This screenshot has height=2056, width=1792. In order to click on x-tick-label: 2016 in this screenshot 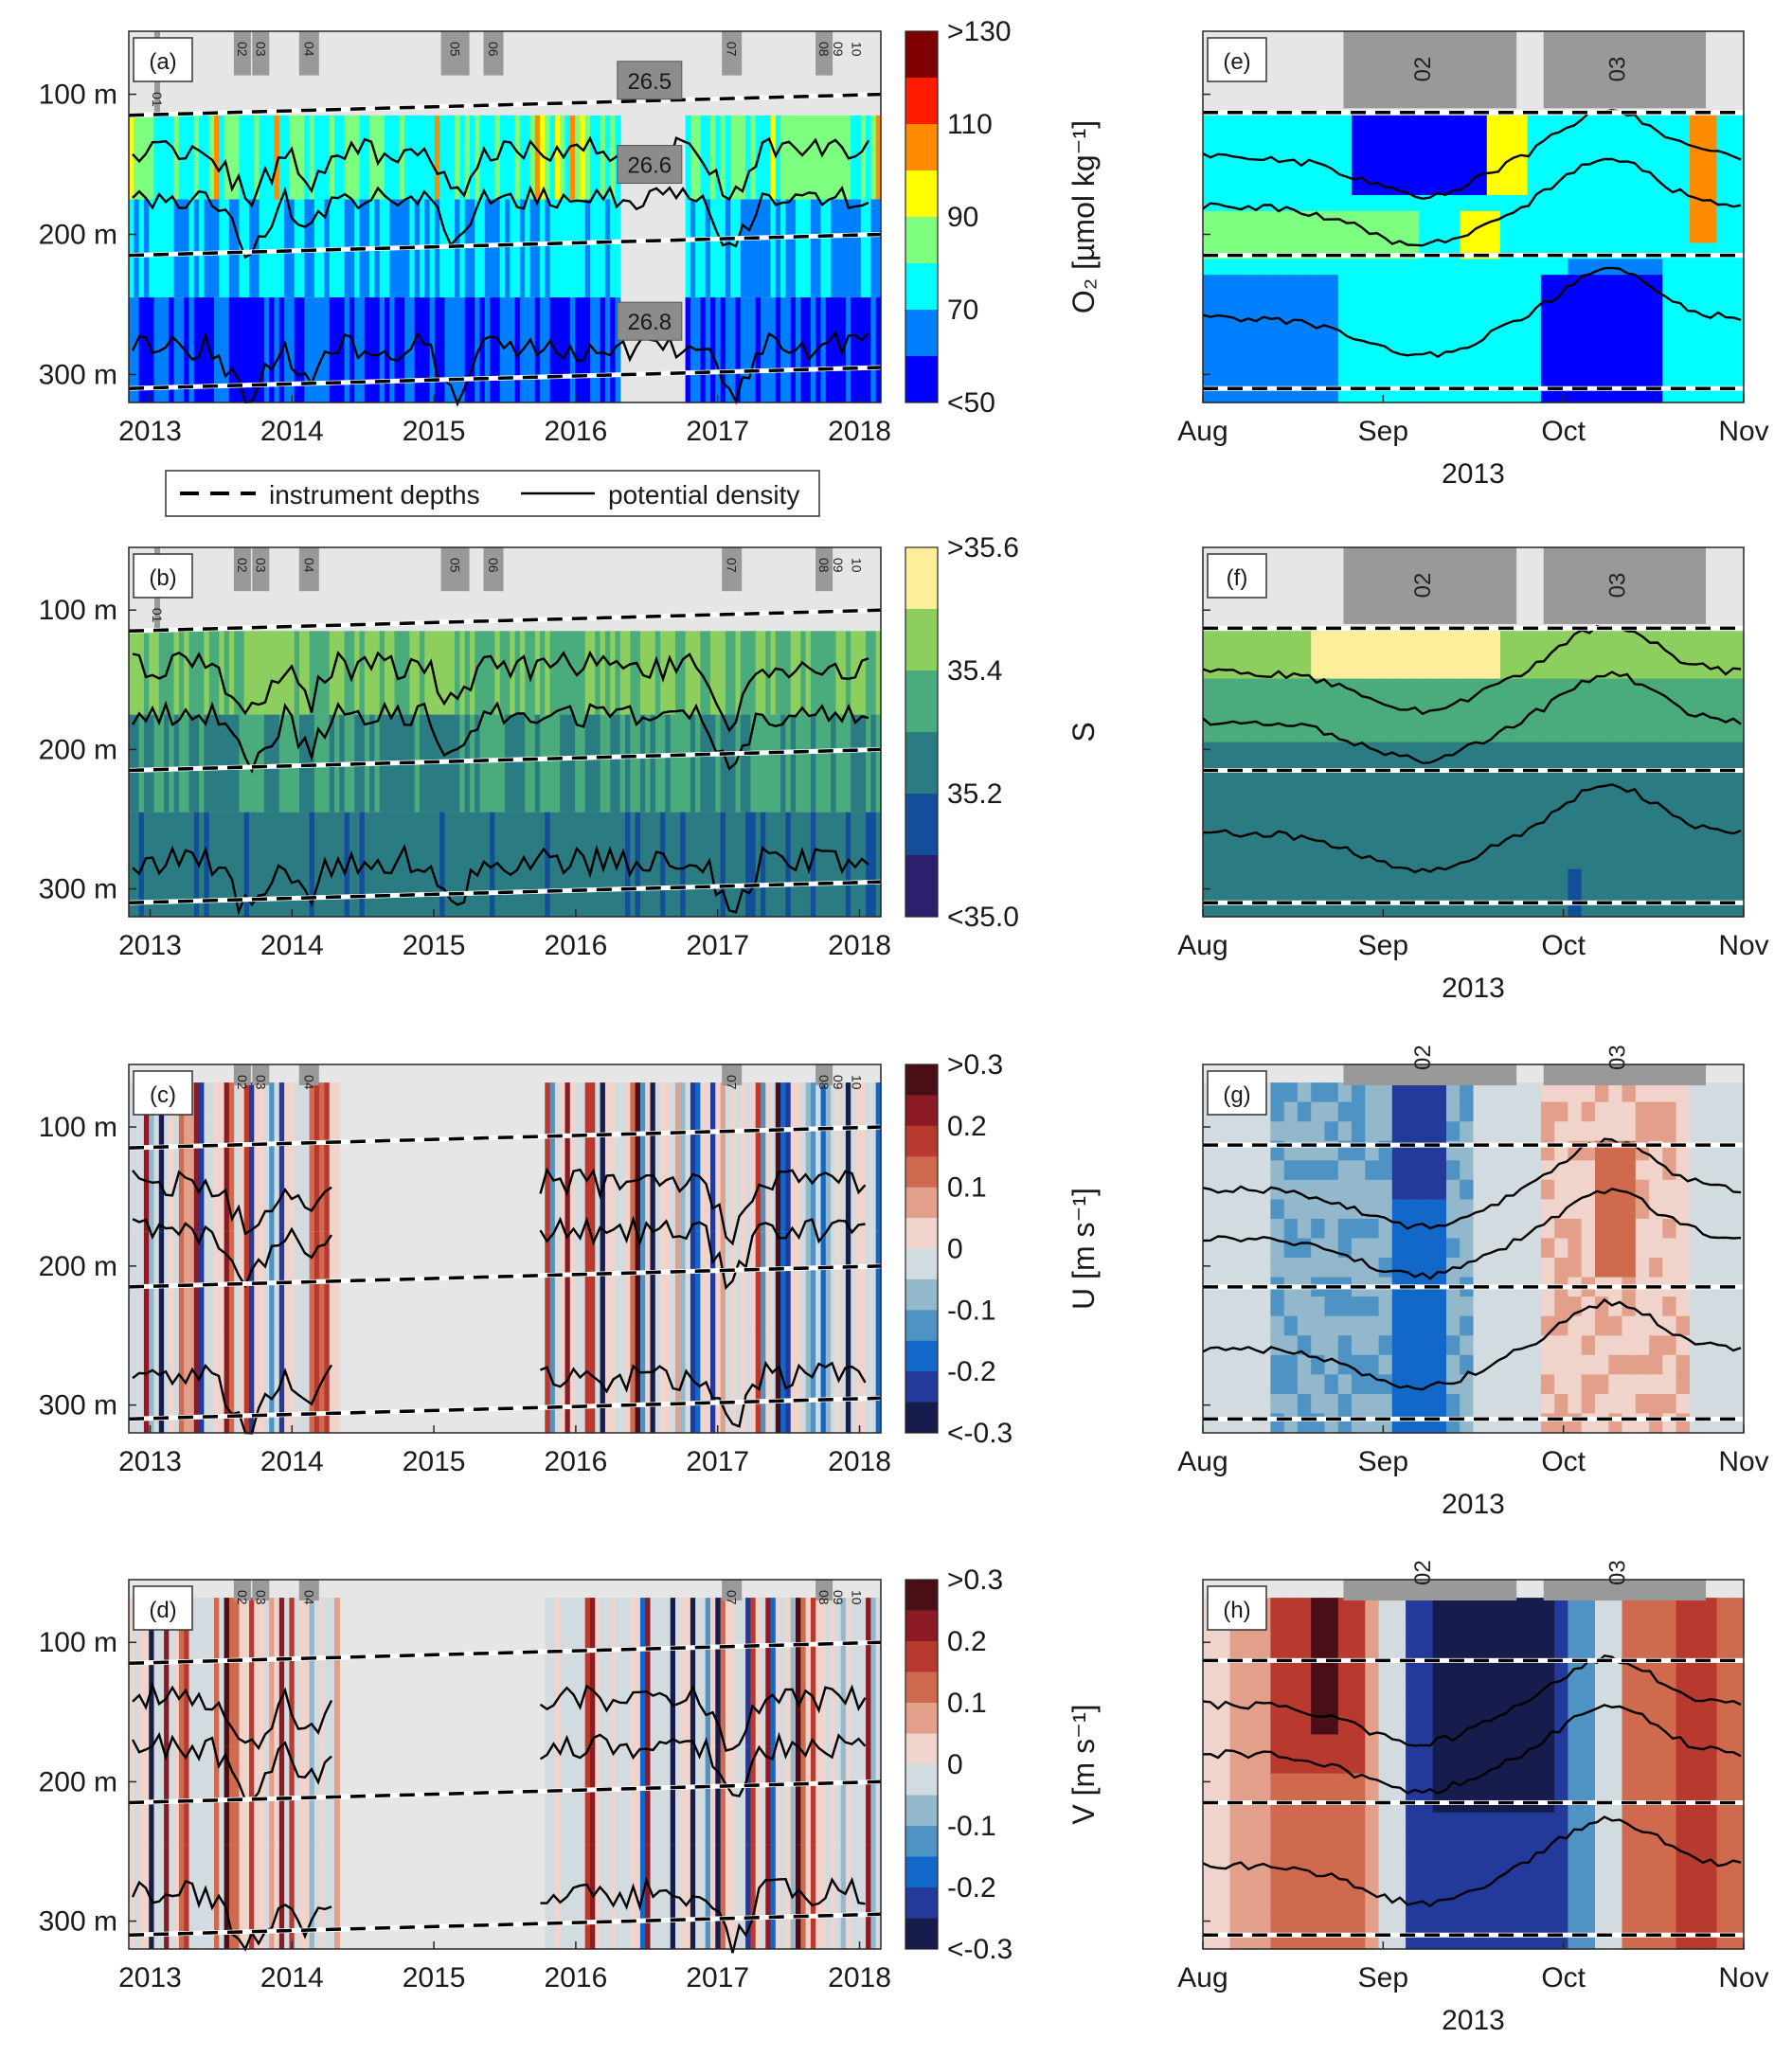, I will do `click(576, 946)`.